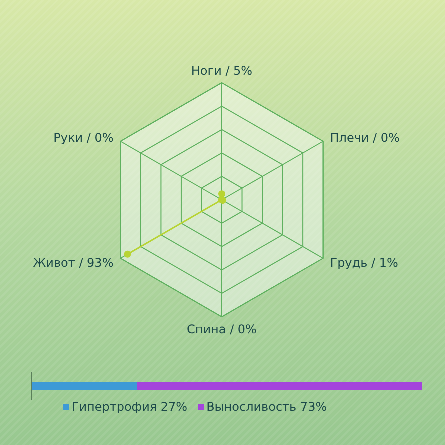 This screenshot has height=445, width=445. Describe the element at coordinates (73, 263) in the screenshot. I see `spoke-label: Живот / 93%` at that location.